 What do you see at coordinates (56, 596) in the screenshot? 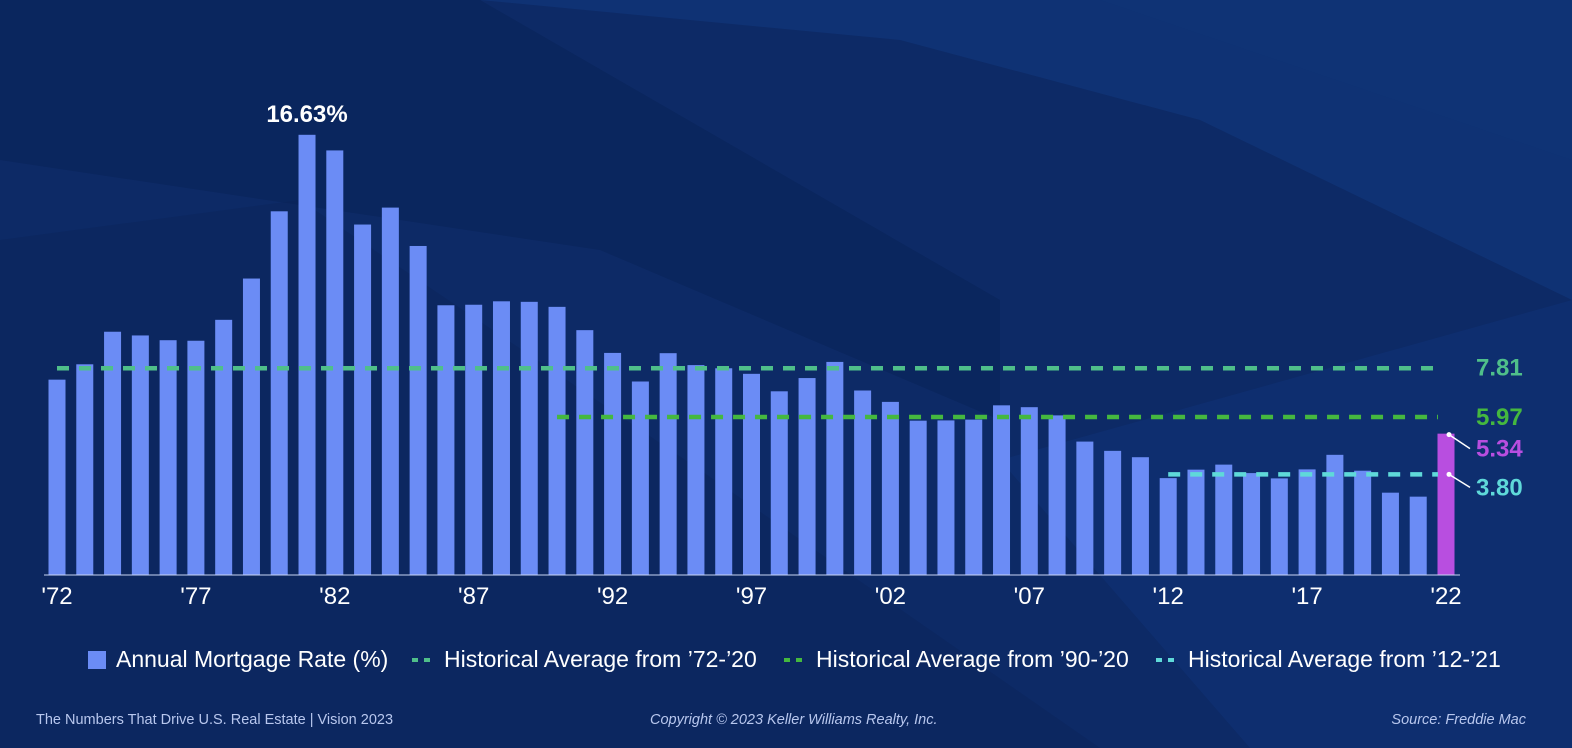
I see `x-tick-label: '72` at bounding box center [56, 596].